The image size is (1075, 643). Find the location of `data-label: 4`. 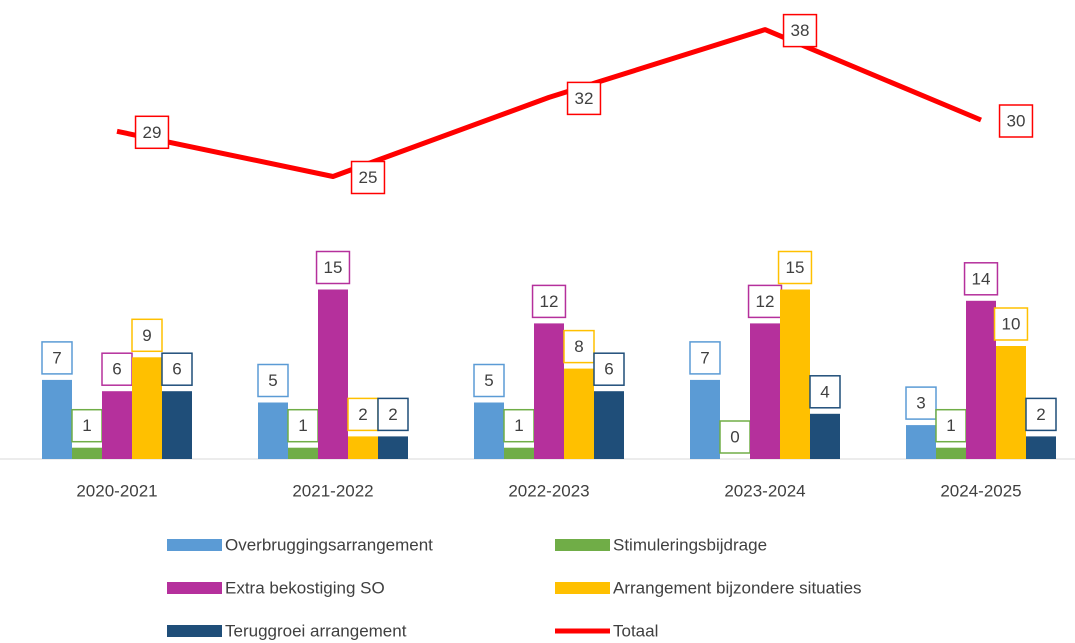

data-label: 4 is located at coordinates (824, 391).